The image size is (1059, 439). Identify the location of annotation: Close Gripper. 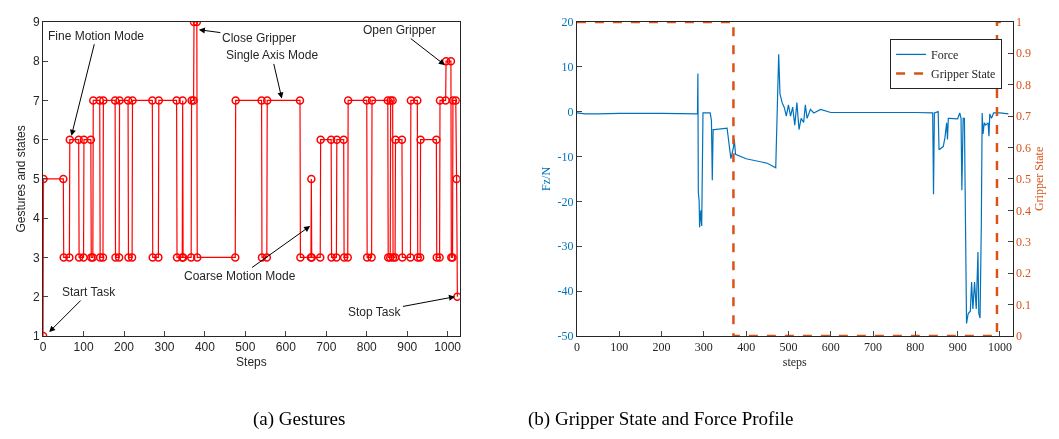
(259, 38).